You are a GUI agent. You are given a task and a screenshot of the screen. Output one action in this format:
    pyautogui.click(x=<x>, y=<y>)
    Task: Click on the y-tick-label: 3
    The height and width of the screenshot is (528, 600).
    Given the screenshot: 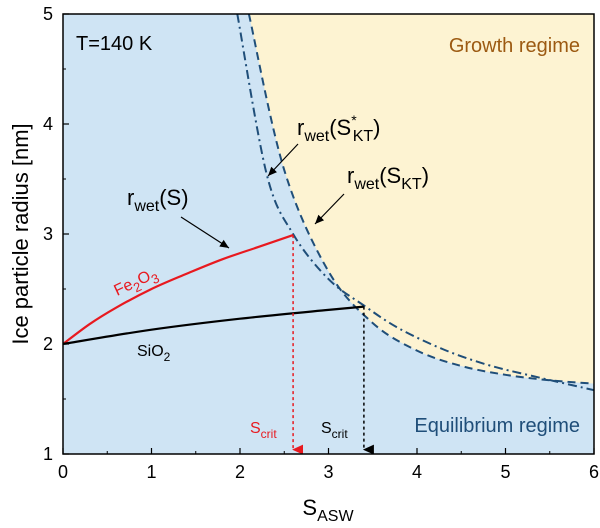 What is the action you would take?
    pyautogui.click(x=48, y=234)
    